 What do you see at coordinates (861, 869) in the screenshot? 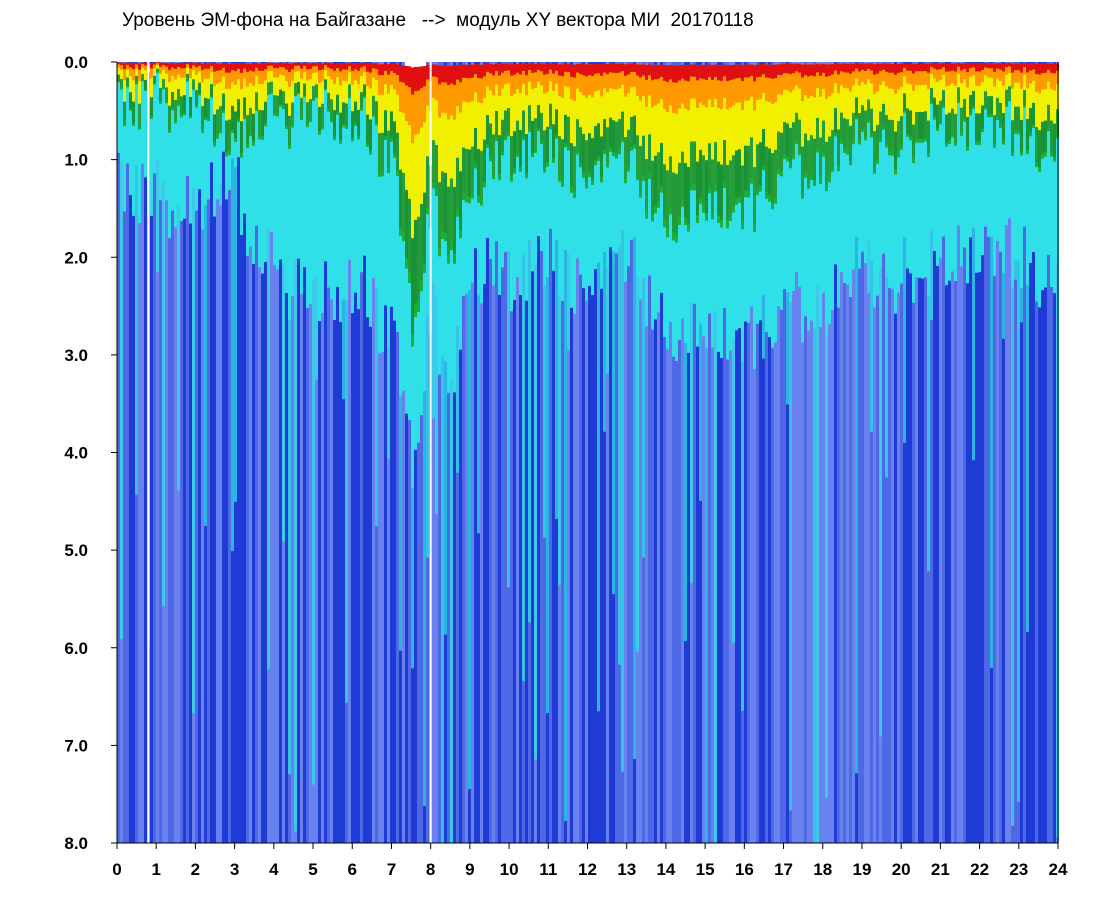
I see `x-tick-label: 19` at bounding box center [861, 869].